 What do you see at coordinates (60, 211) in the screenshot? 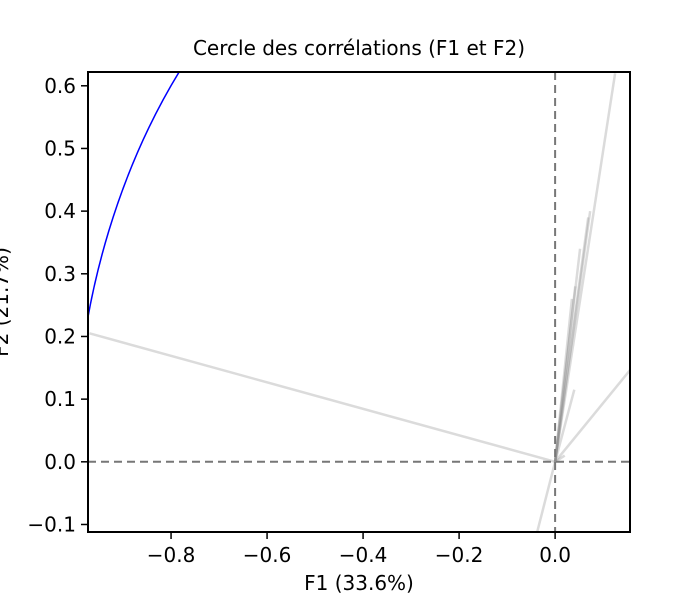
I see `y-tick-label: 0.4` at bounding box center [60, 211].